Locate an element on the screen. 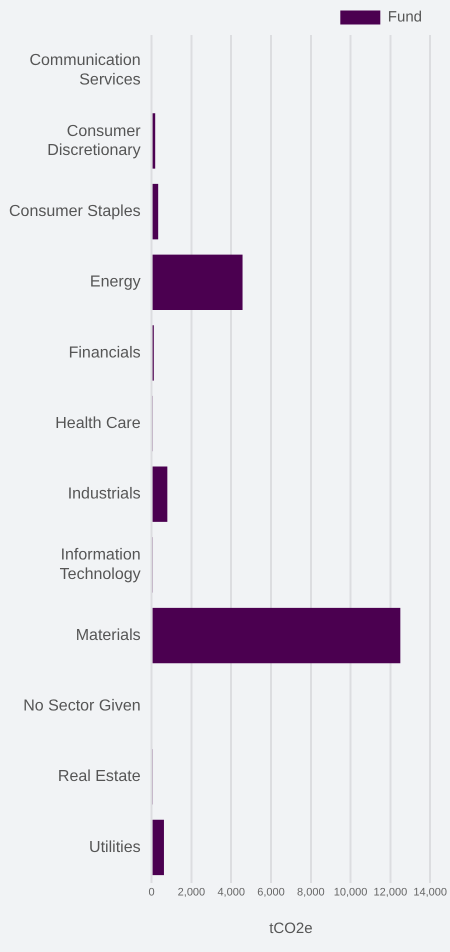 The width and height of the screenshot is (450, 952). x-tick-label: 0 is located at coordinates (151, 892).